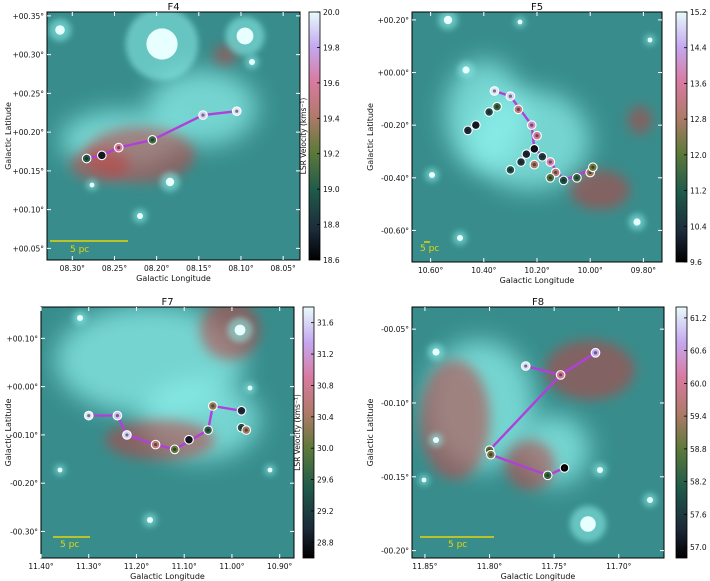  What do you see at coordinates (331, 154) in the screenshot?
I see `colorbar-tick-label: 19.2` at bounding box center [331, 154].